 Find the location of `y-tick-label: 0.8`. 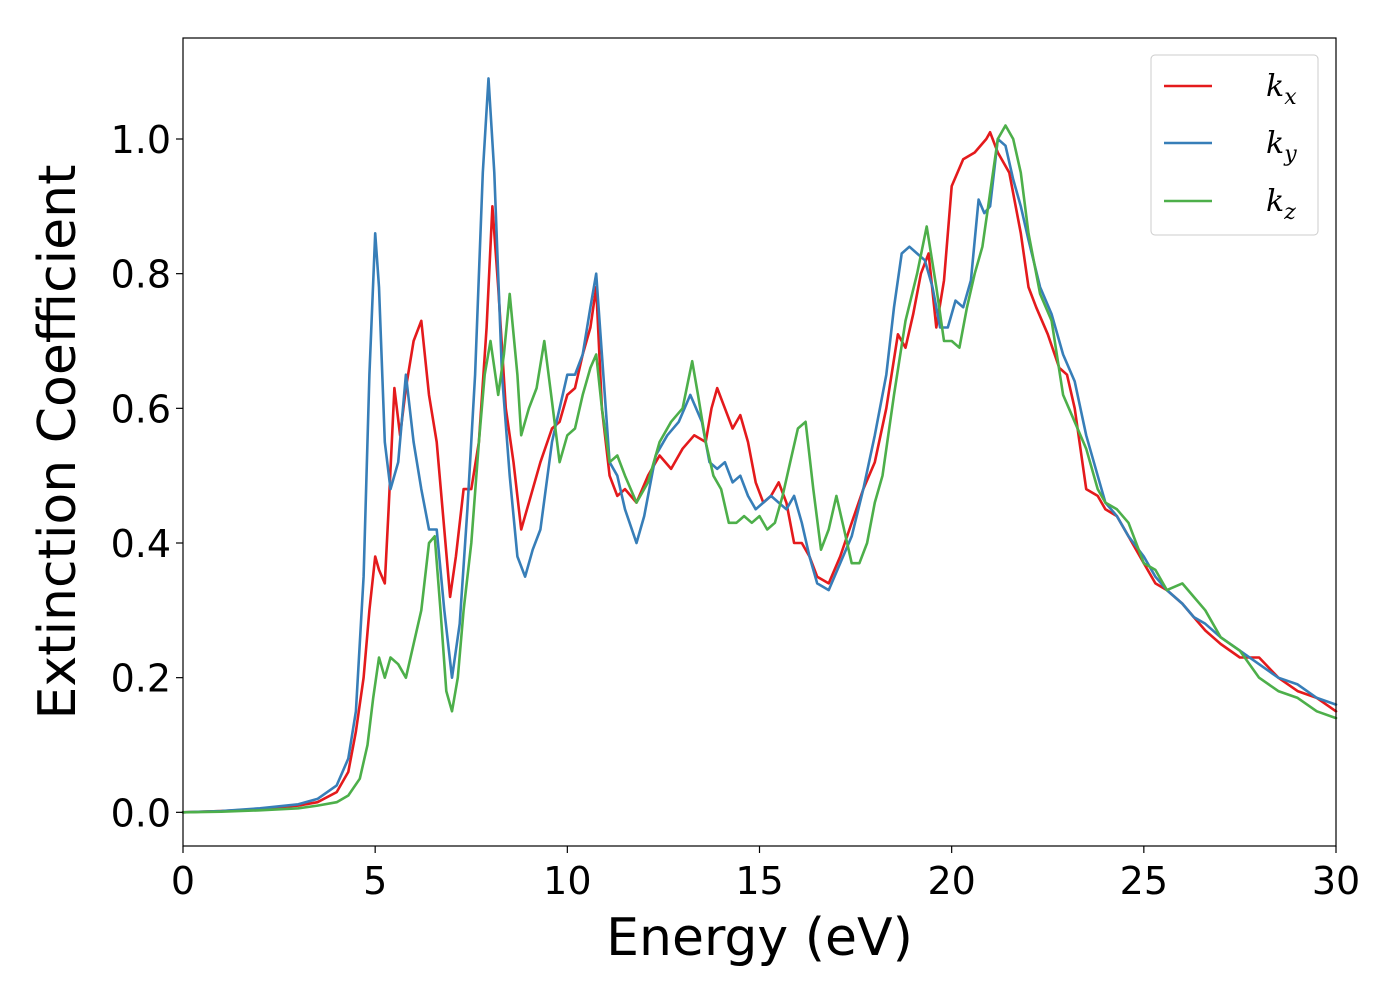

y-tick-label: 0.8 is located at coordinates (141, 275).